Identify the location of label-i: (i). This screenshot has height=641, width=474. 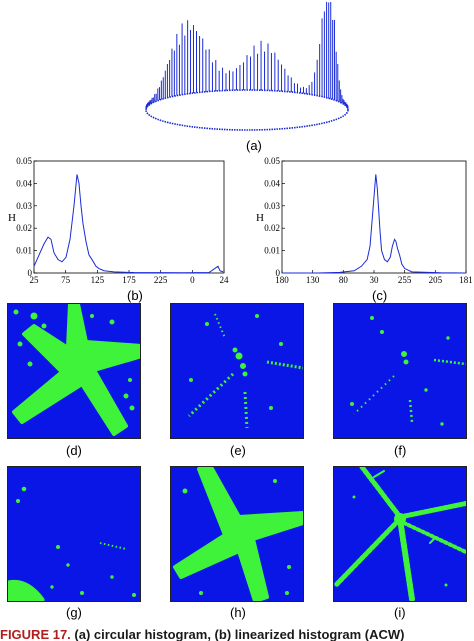
(400, 612).